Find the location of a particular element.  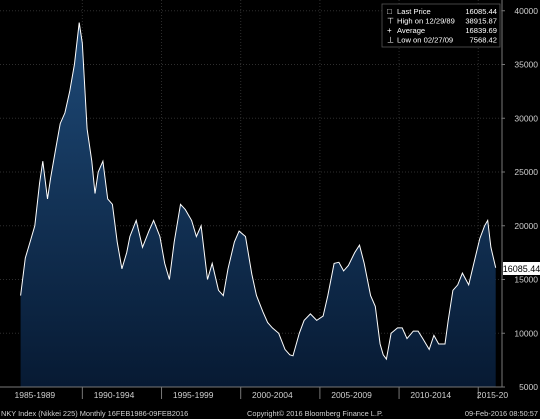

y-tick-label: 40000 is located at coordinates (526, 11).